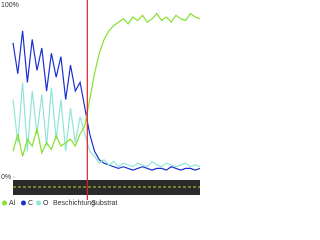 This screenshot has width=320, height=240. I want to click on region-label: Beschichtung, so click(74, 203).